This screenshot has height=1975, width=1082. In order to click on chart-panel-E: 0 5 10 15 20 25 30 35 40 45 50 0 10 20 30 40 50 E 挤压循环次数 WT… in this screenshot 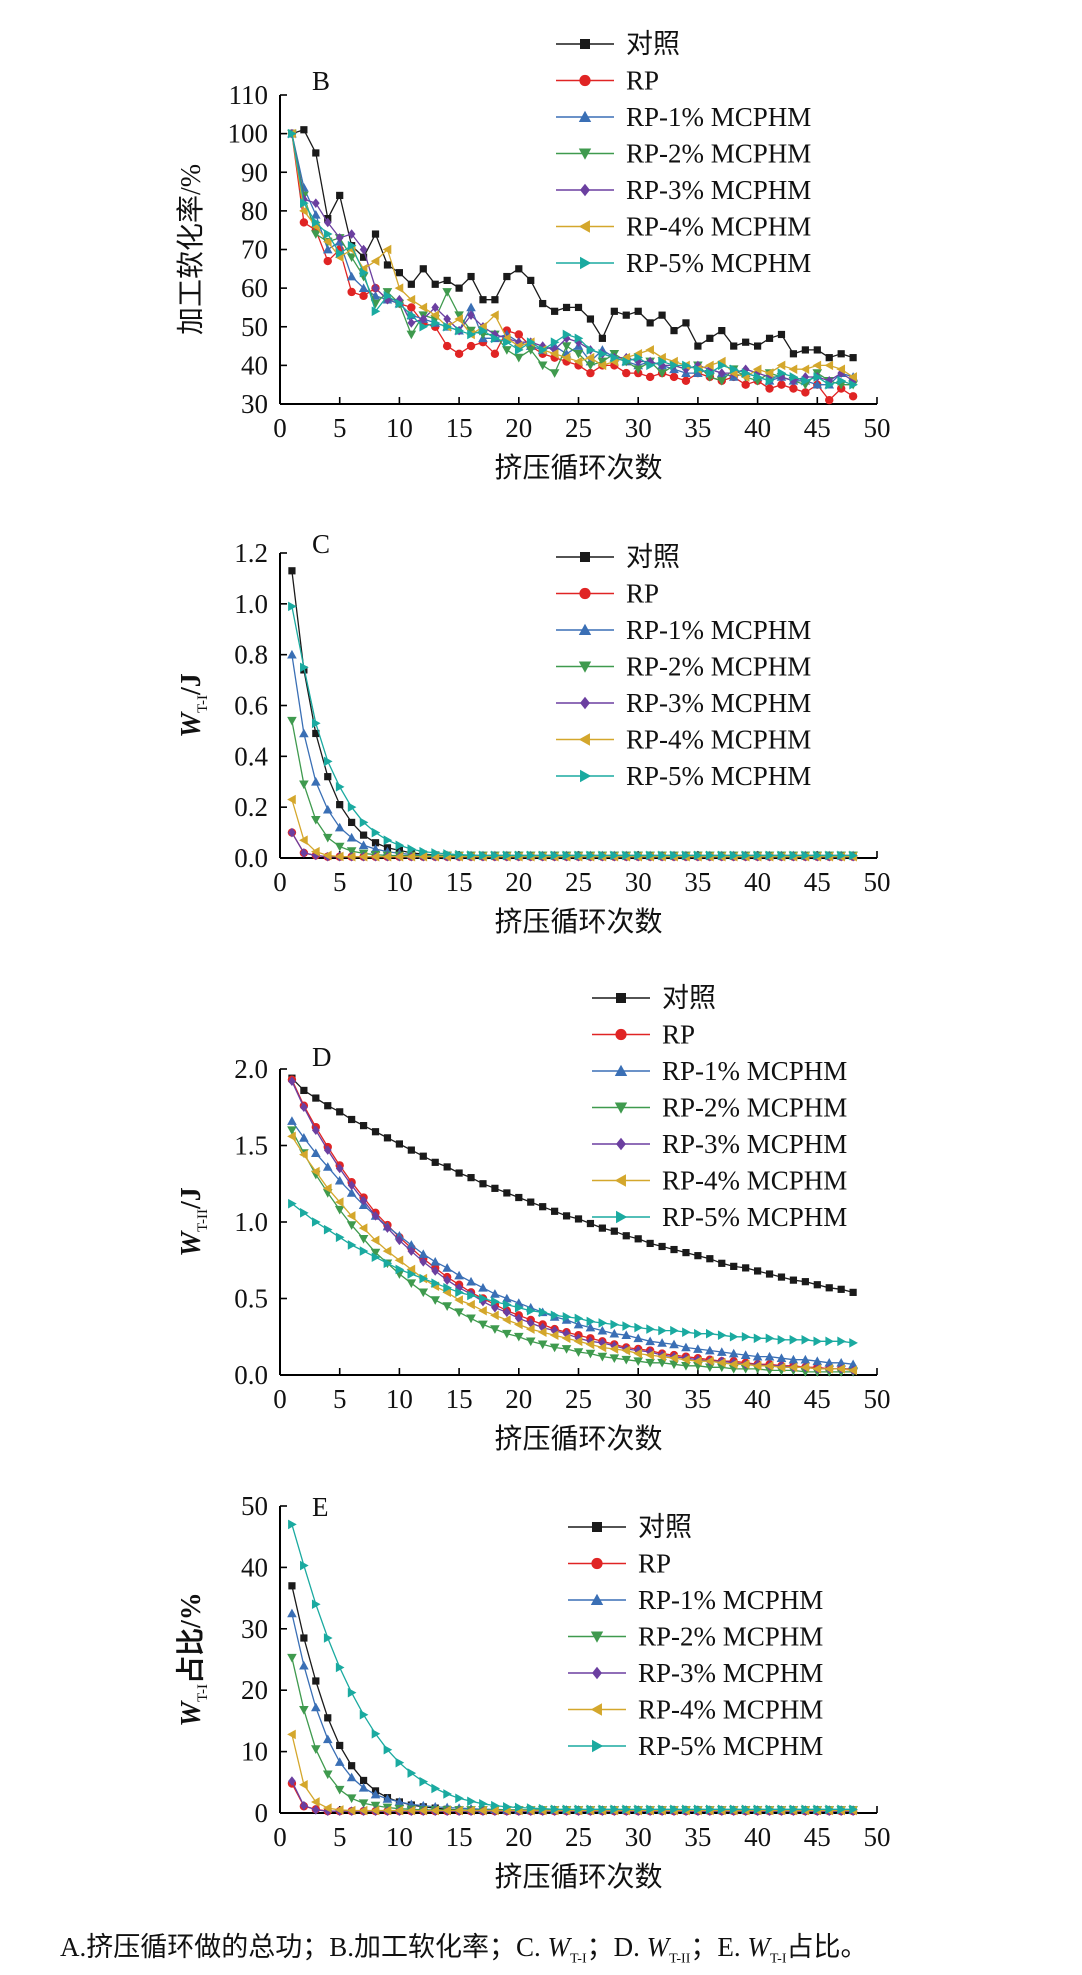, I will do `click(533, 1692)`.